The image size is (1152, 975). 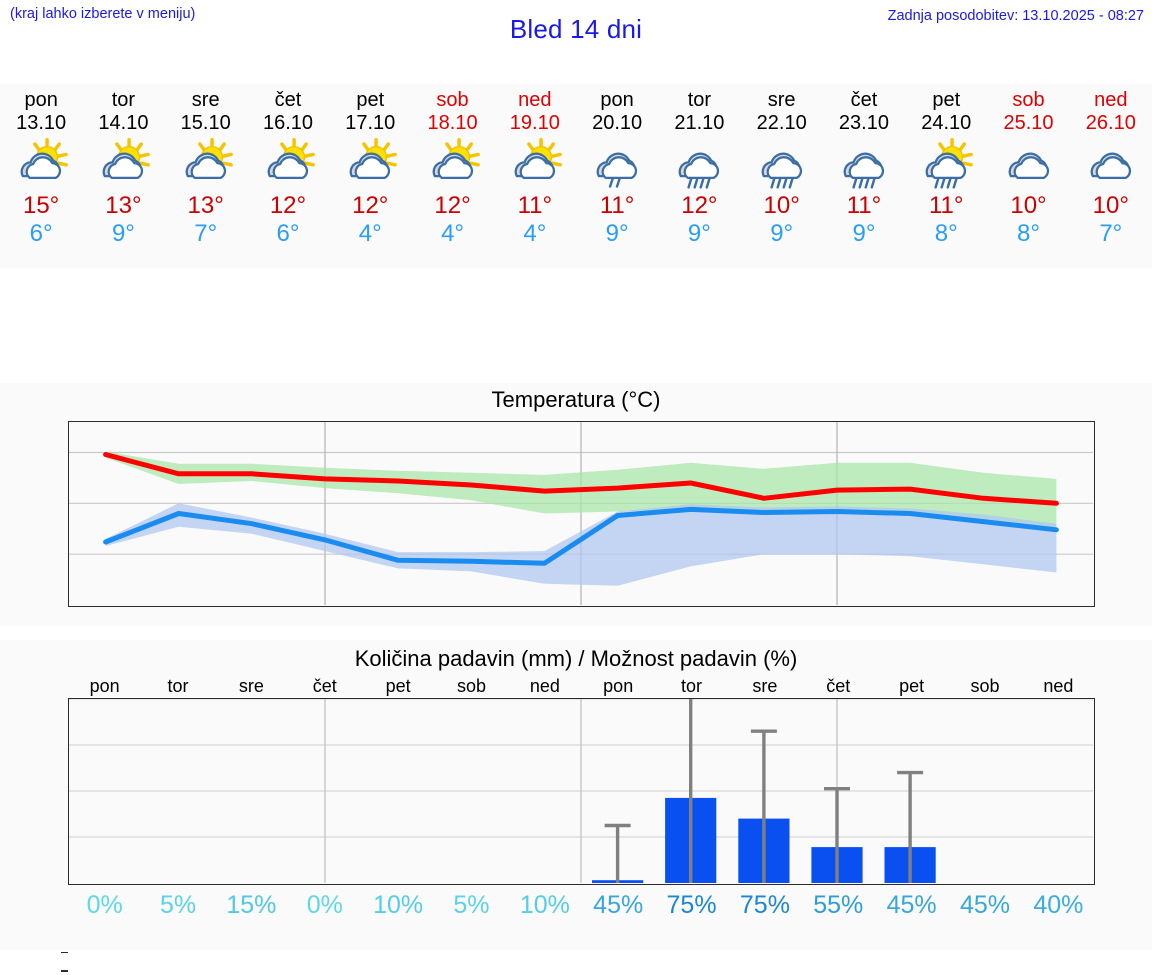 What do you see at coordinates (576, 29) in the screenshot?
I see `page-title: Bled 14 dni` at bounding box center [576, 29].